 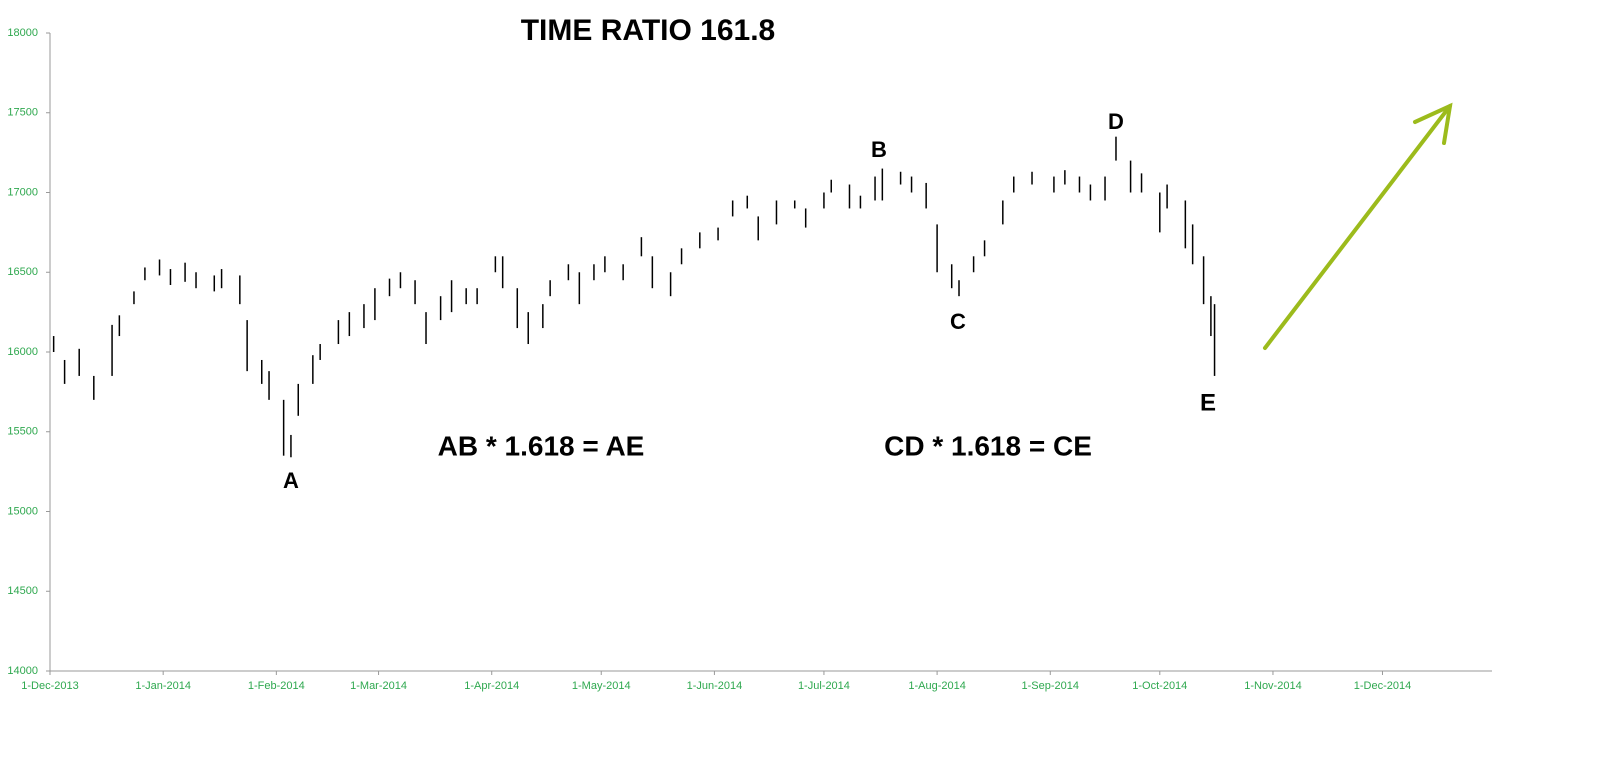 What do you see at coordinates (22, 511) in the screenshot?
I see `y-tick-label: 15000` at bounding box center [22, 511].